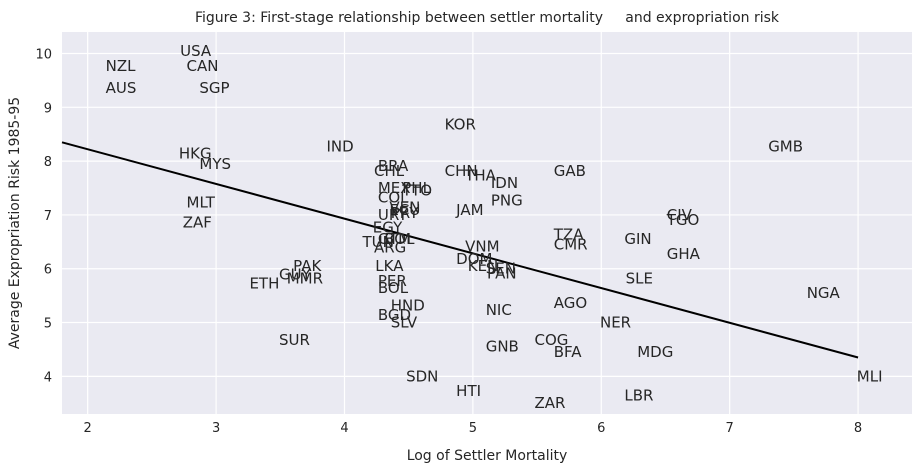 Image resolution: width=923 pixels, height=473 pixels. I want to click on y-tick-label: 4, so click(48, 377).